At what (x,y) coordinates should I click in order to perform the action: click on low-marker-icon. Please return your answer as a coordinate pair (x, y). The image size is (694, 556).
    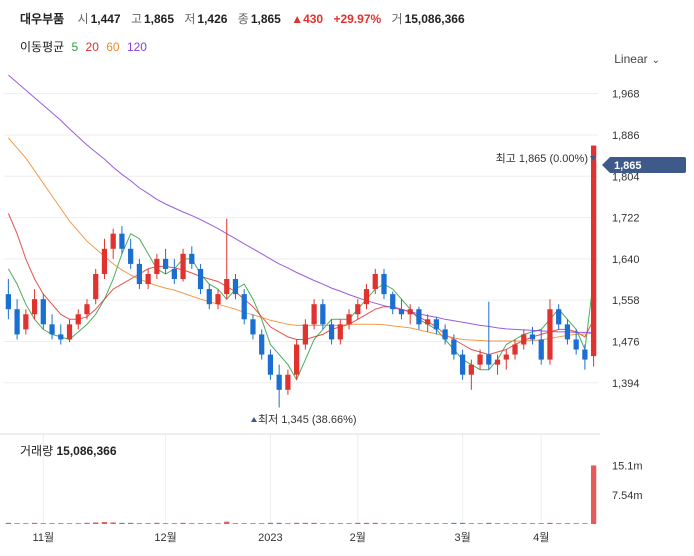
    Looking at the image, I should click on (254, 419).